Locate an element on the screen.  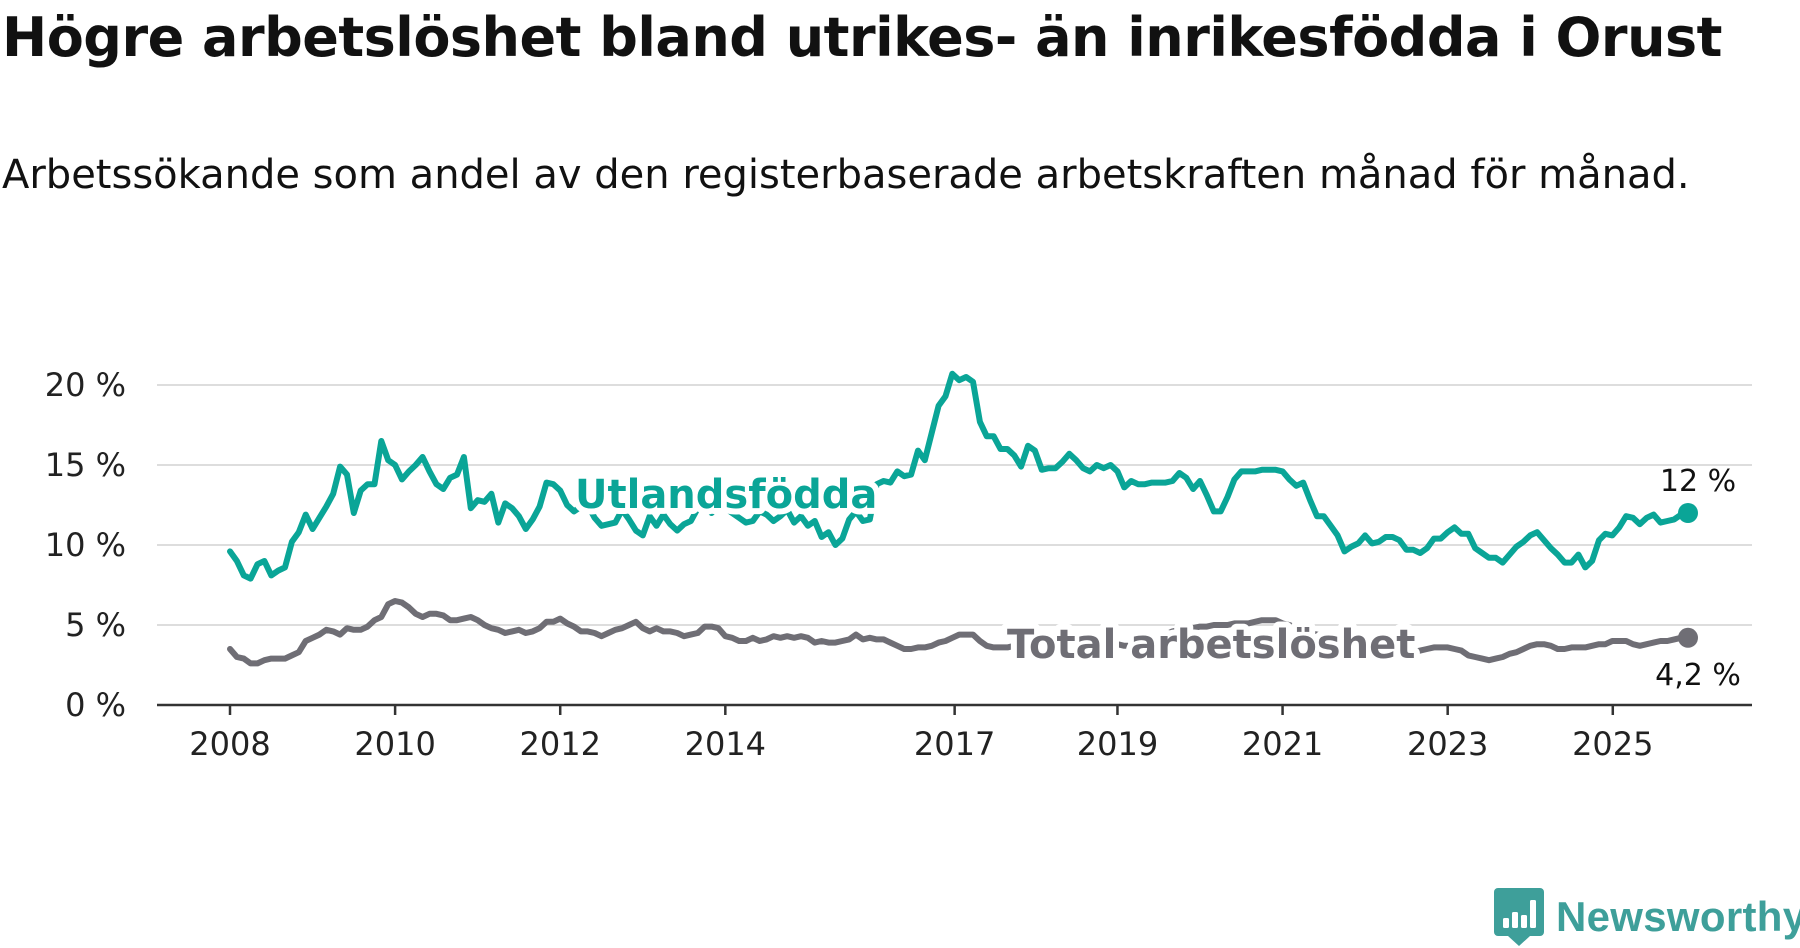
end-point-total is located at coordinates (1688, 637).